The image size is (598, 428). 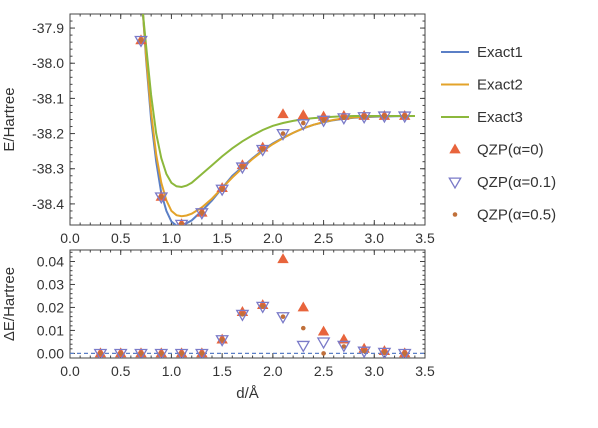 What do you see at coordinates (516, 215) in the screenshot?
I see `legend-label: QZP(α=0.5)` at bounding box center [516, 215].